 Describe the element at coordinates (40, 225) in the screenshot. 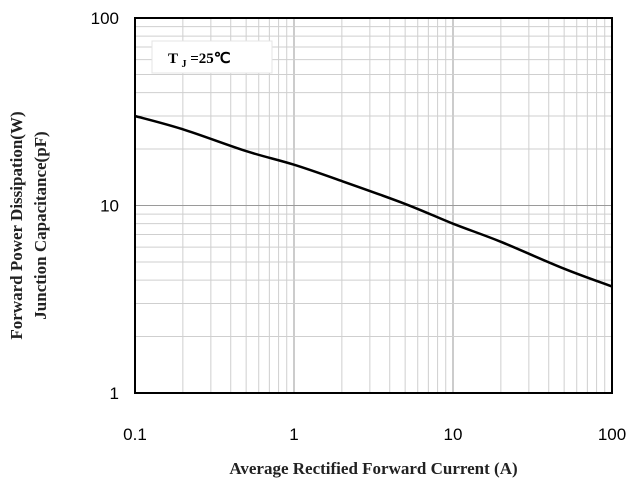

I see `y-axis-title: Junction Capacitance(pF)` at that location.